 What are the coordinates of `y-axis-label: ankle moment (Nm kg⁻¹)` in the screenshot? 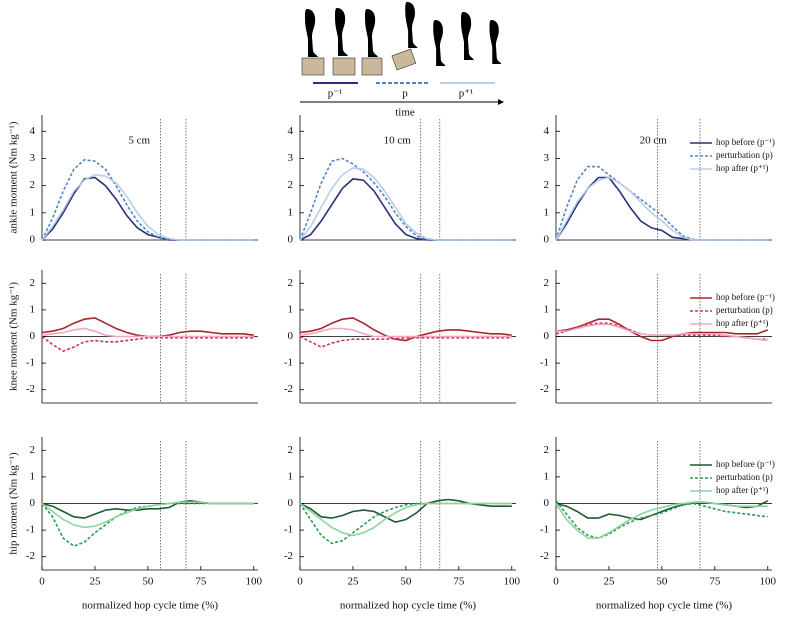 It's located at (14, 177).